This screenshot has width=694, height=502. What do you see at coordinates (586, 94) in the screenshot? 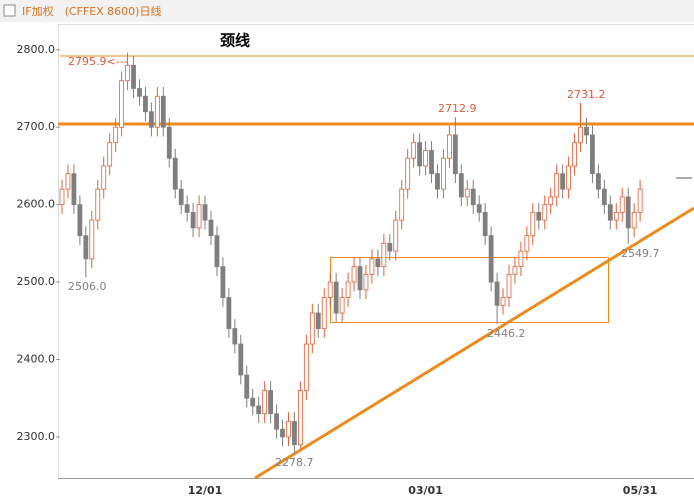
I see `price-annotation: 2731.2` at bounding box center [586, 94].